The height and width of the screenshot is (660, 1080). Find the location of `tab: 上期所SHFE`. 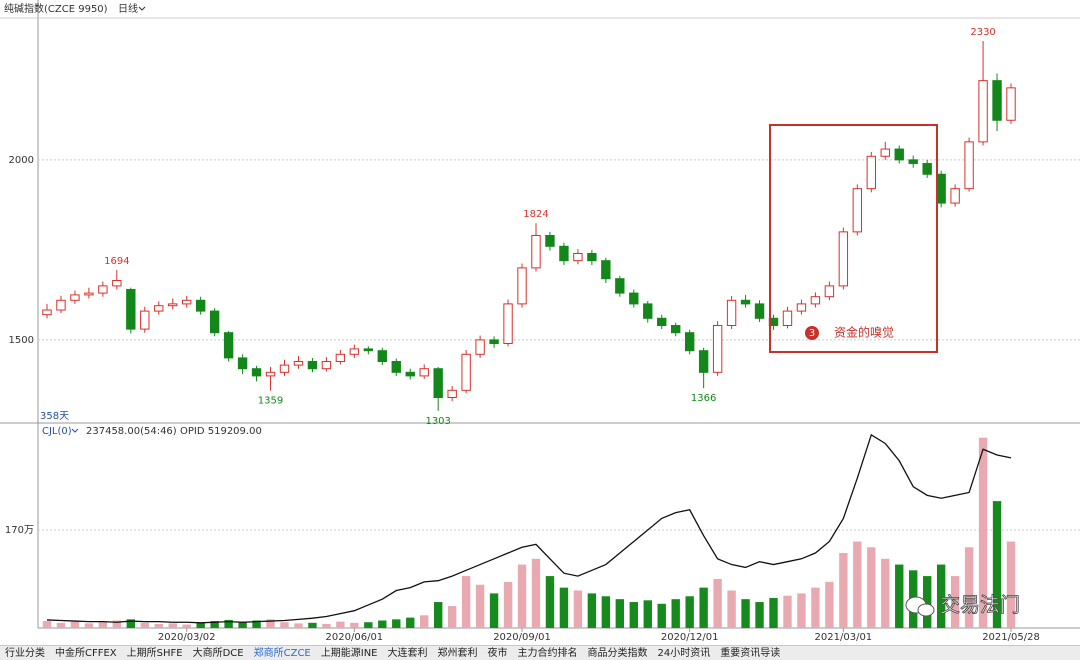

tab: 上期所SHFE is located at coordinates (154, 653).